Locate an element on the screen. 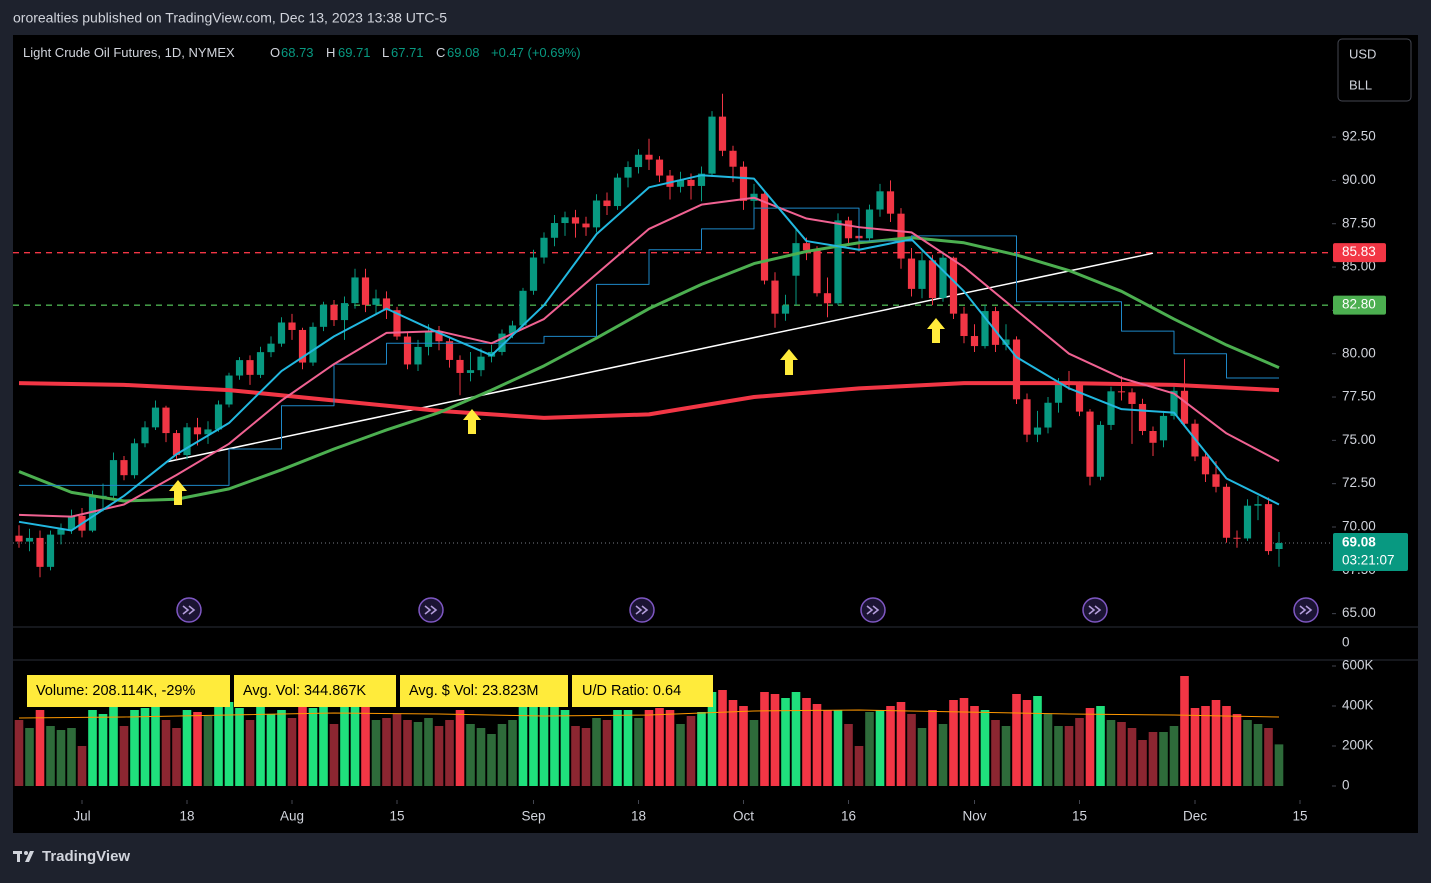 This screenshot has height=883, width=1431. aux-tick-label: 0 is located at coordinates (1346, 642).